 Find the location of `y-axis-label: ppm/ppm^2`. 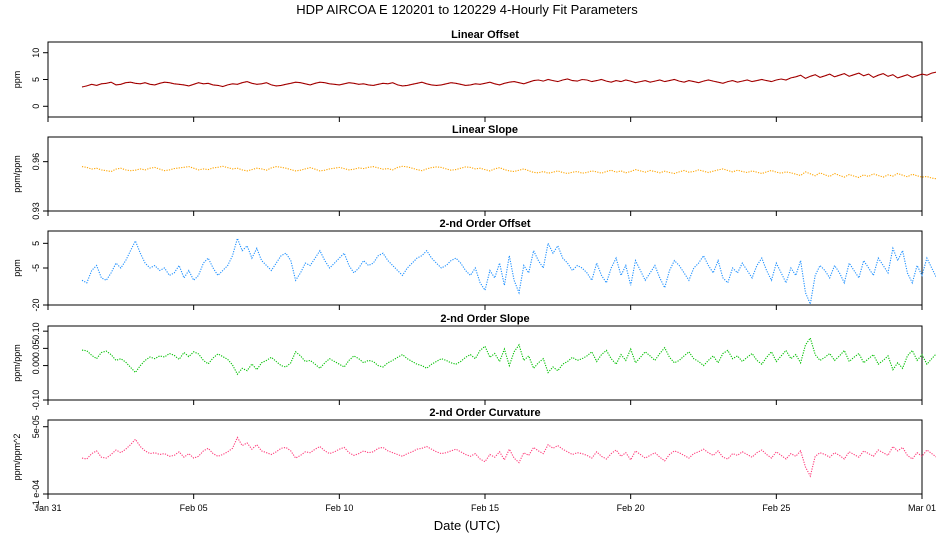

y-axis-label: ppm/ppm^2 is located at coordinates (17, 457).